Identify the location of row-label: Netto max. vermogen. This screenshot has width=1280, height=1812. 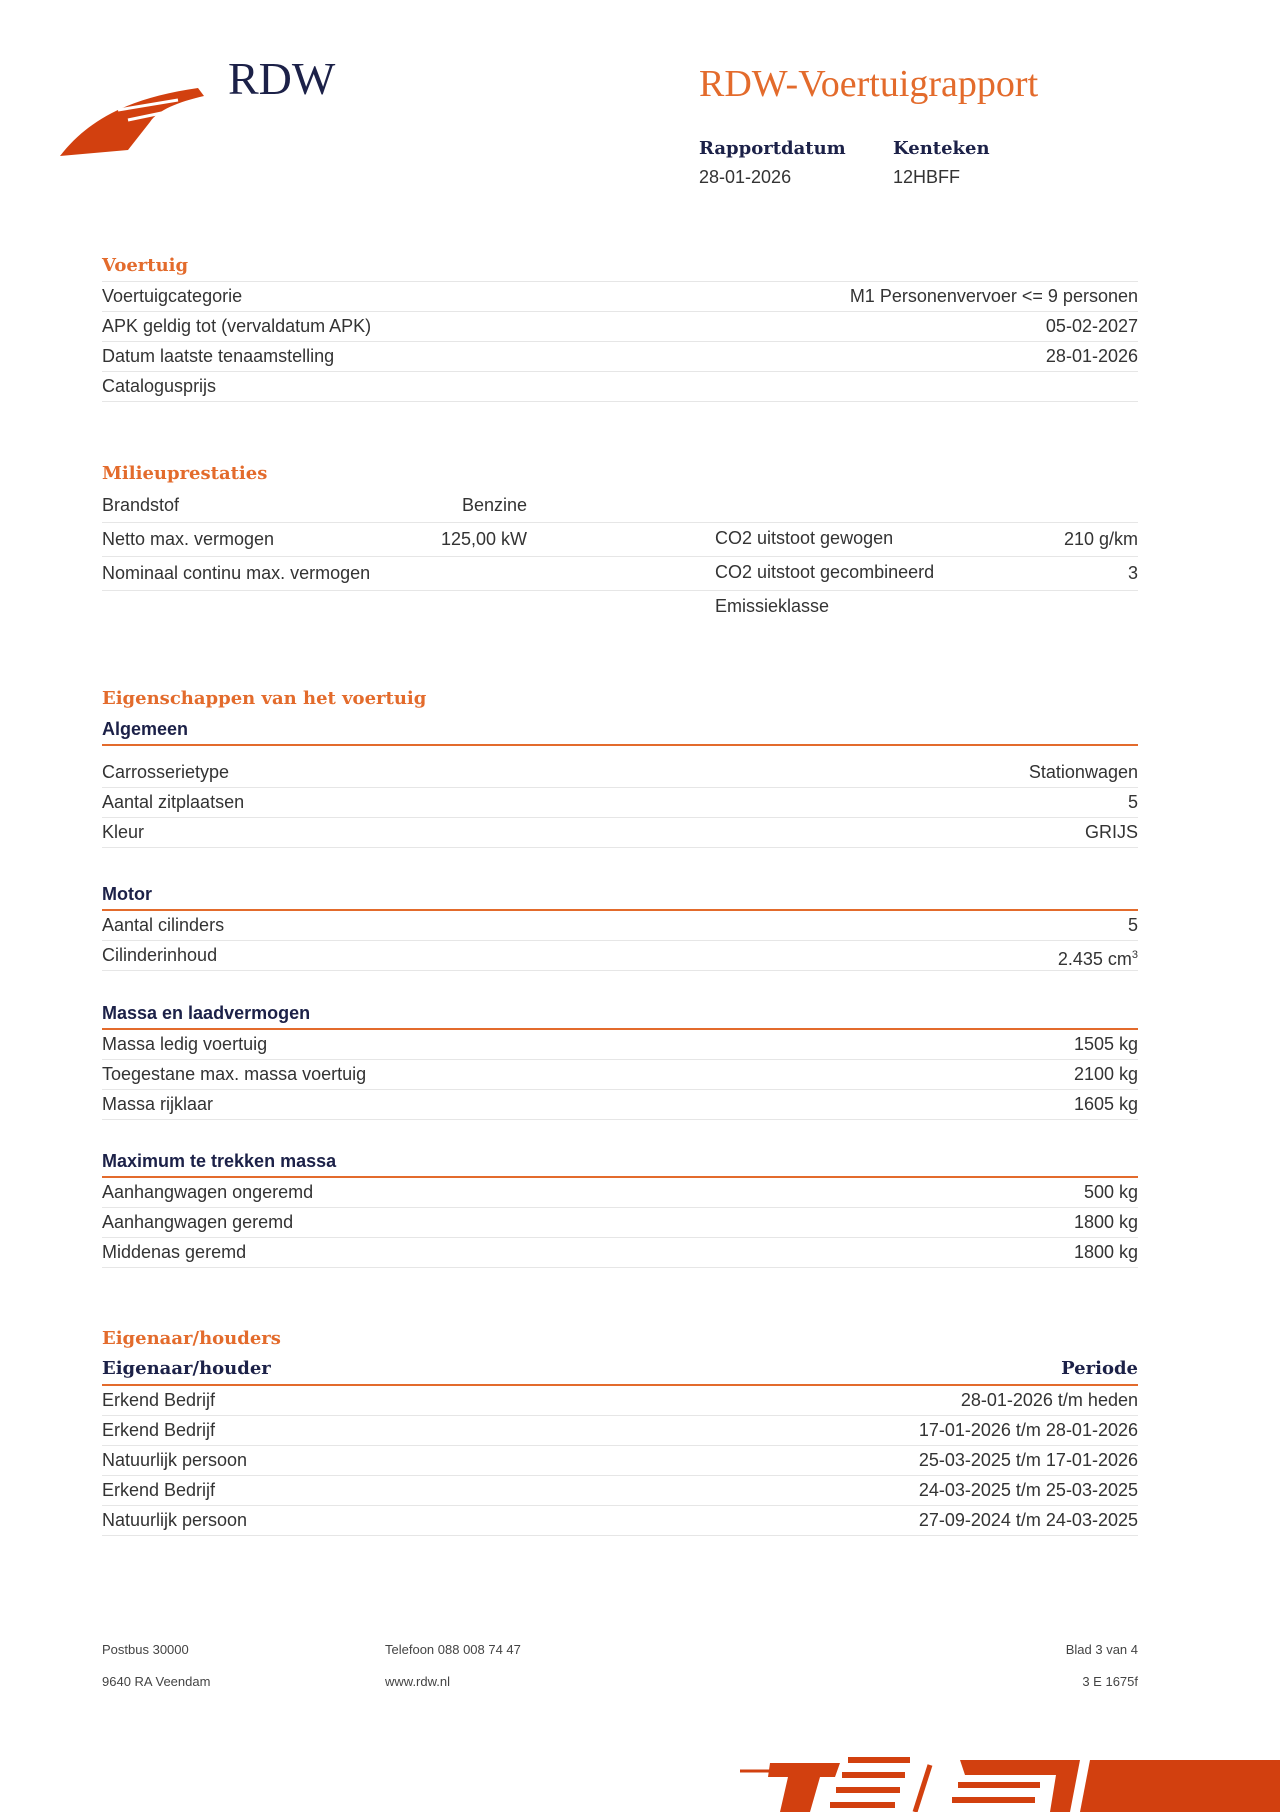
(188, 539).